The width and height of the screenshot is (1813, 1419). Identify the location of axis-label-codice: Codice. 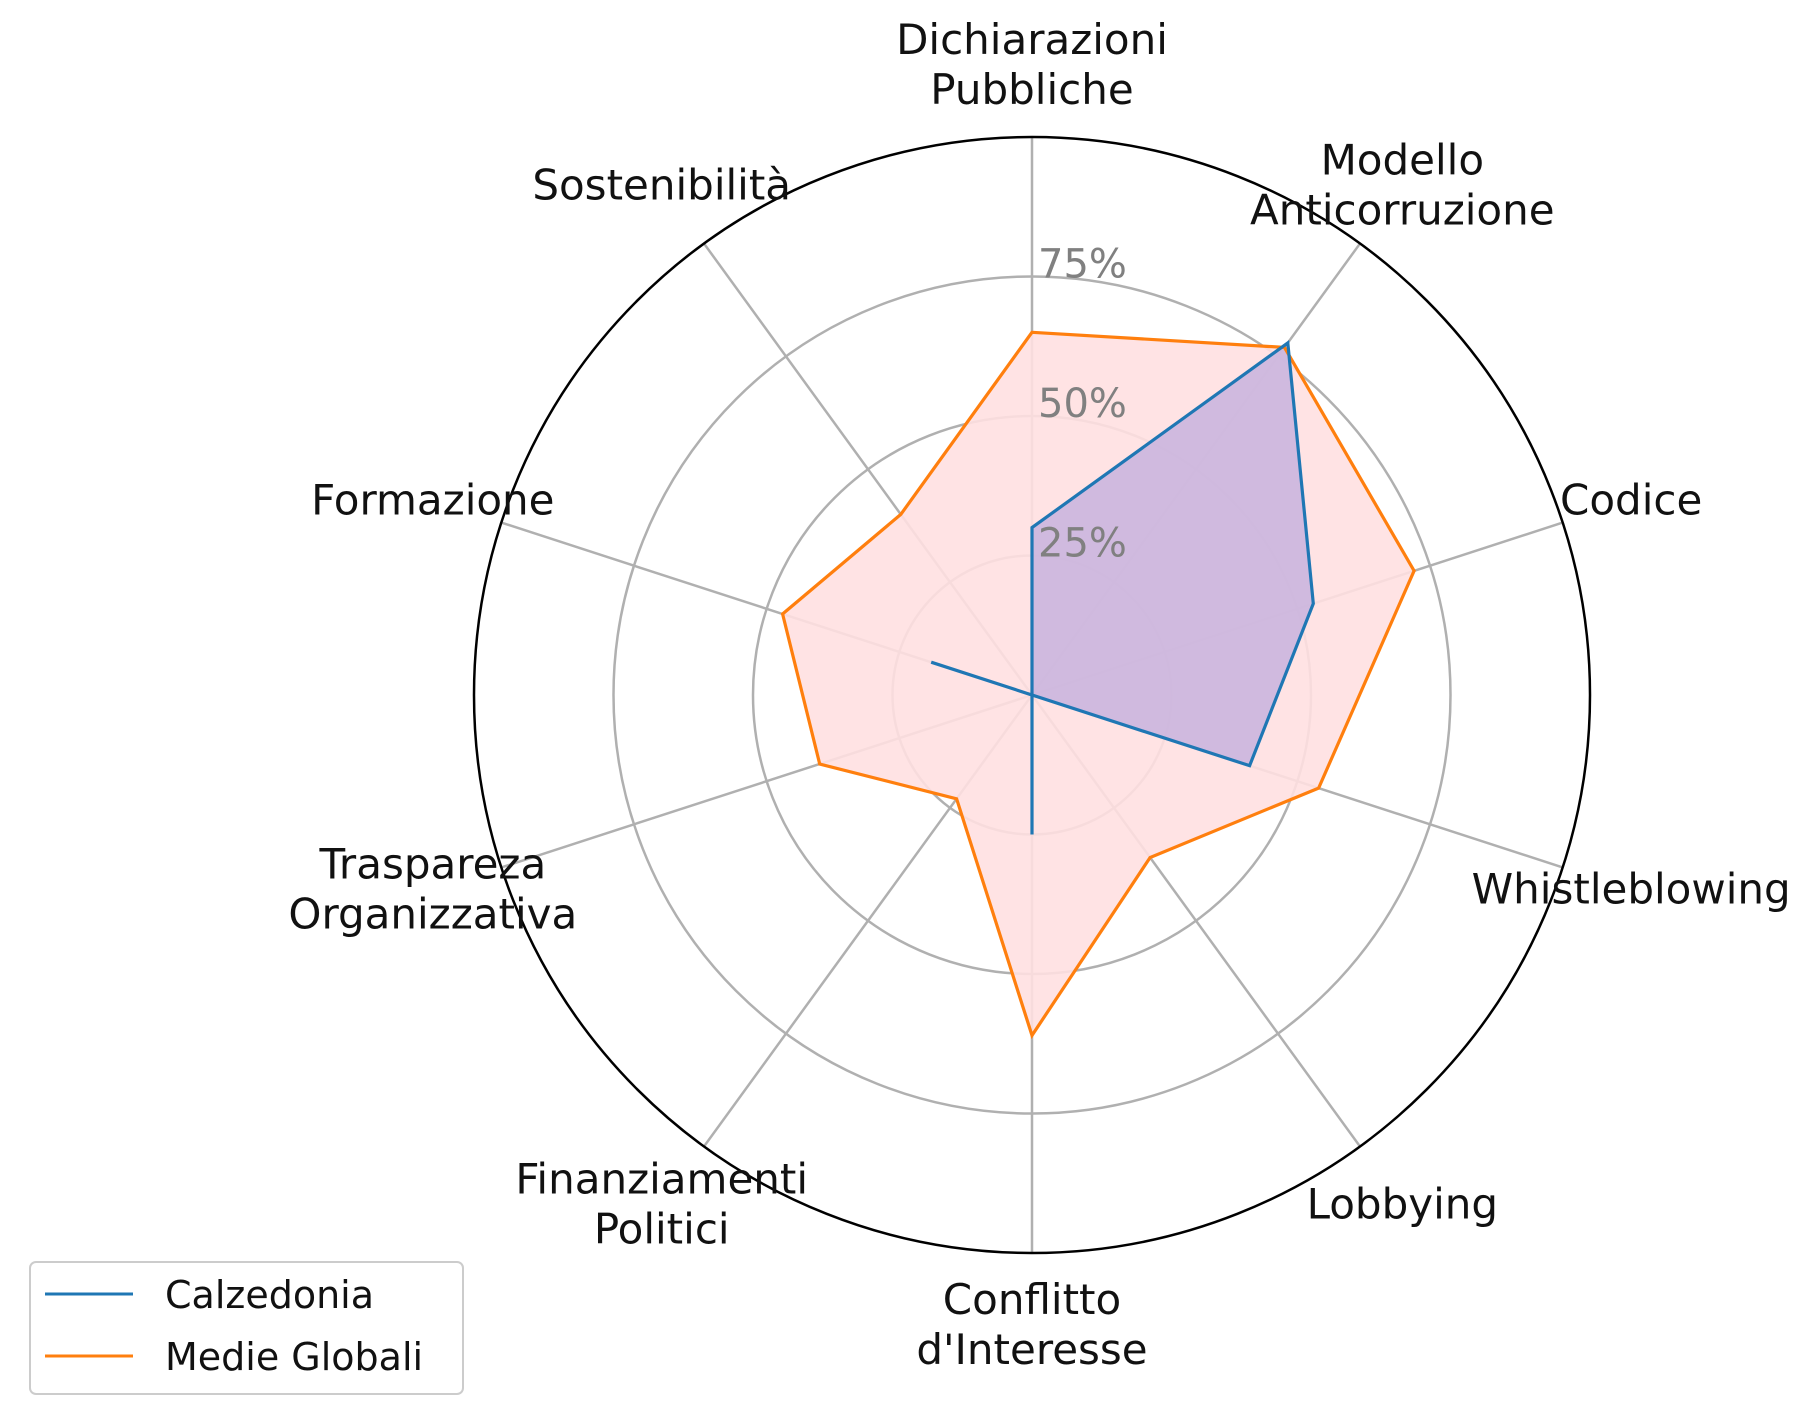
(1631, 499).